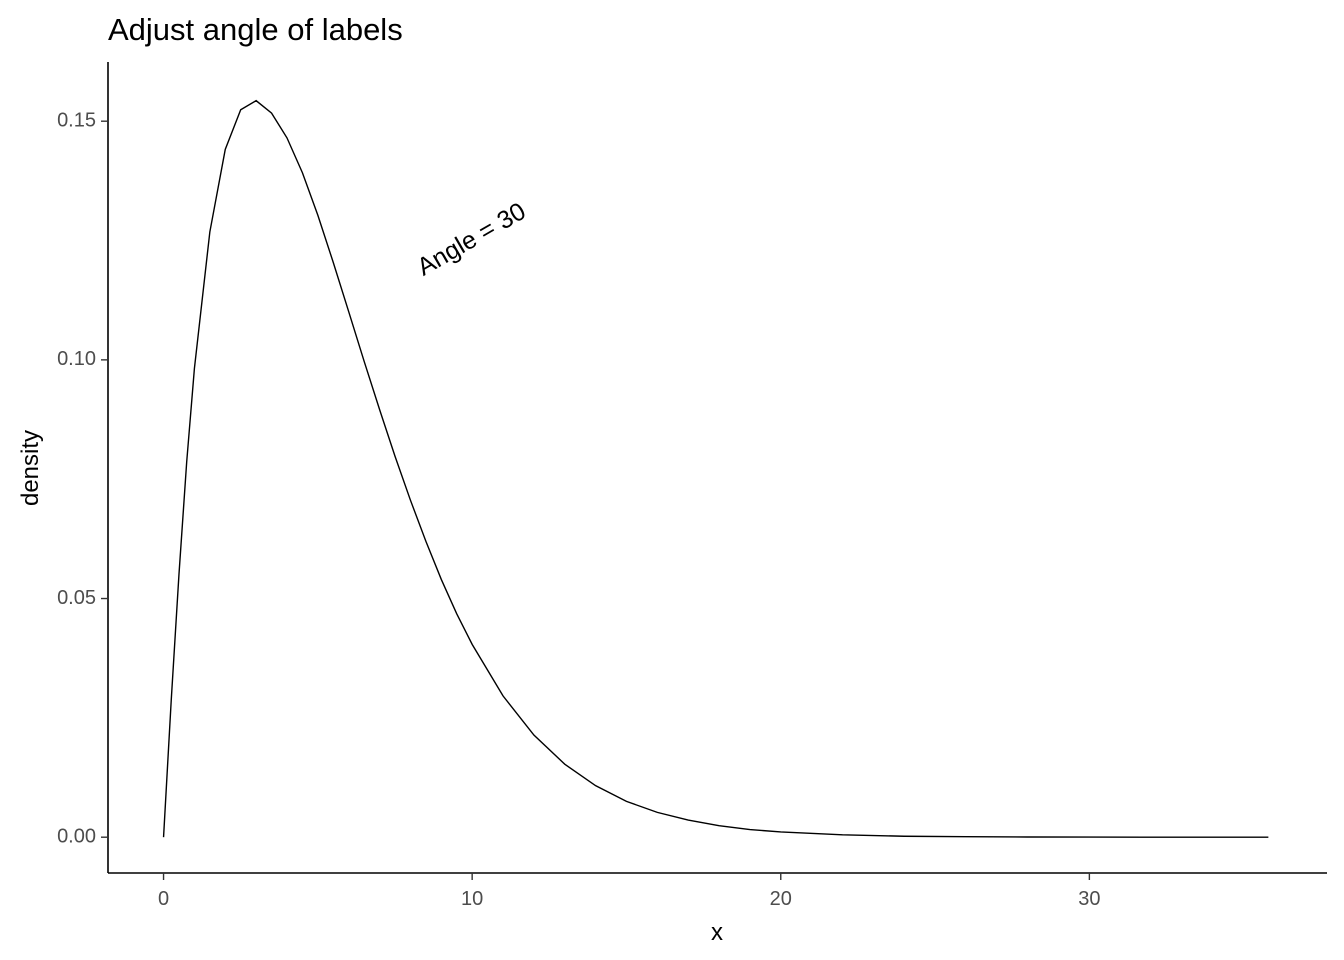 The image size is (1344, 960). Describe the element at coordinates (471, 239) in the screenshot. I see `angle-annotation: Angle = 30` at that location.